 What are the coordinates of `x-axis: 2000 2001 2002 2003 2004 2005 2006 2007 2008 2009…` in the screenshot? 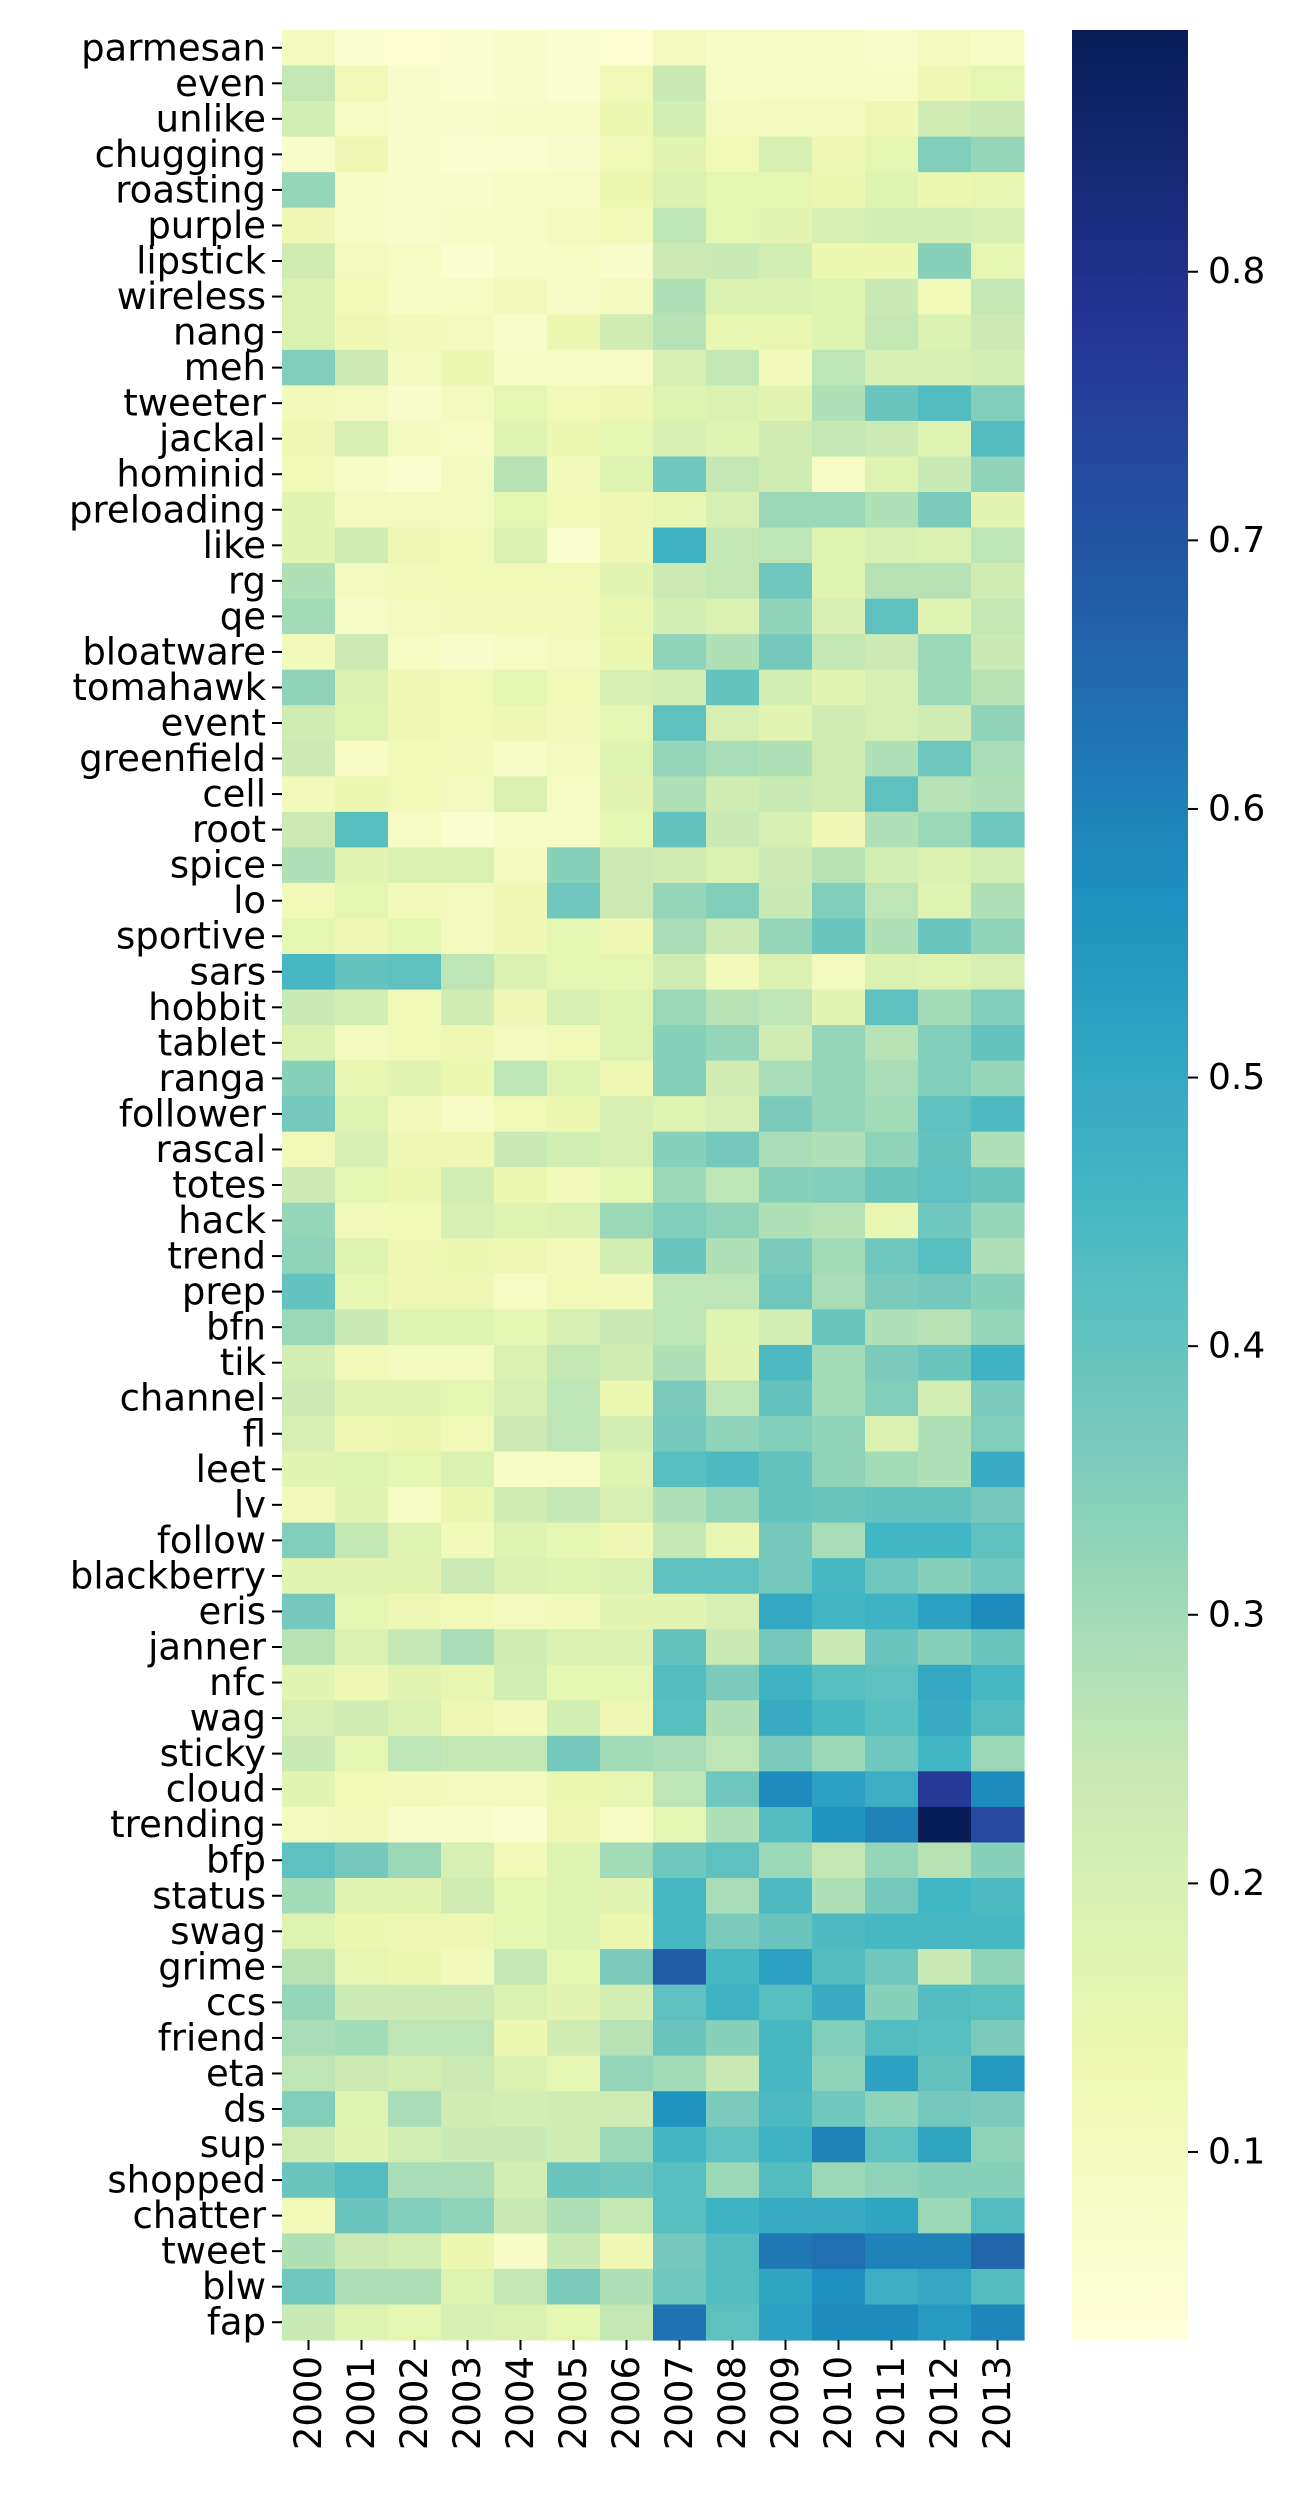 It's located at (653, 2395).